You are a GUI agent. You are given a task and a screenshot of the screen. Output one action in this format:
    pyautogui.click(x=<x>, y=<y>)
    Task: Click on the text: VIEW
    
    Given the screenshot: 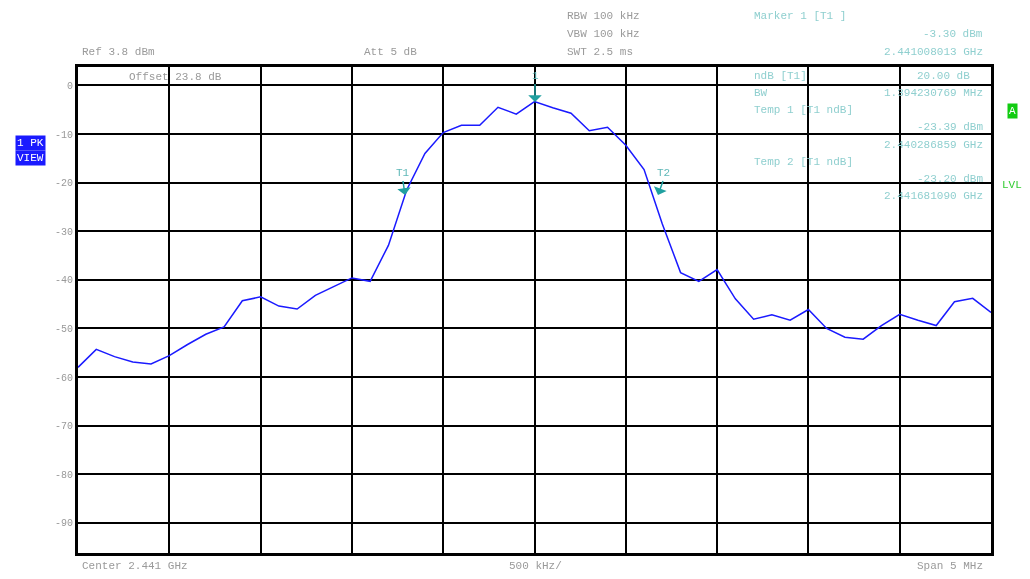 What is the action you would take?
    pyautogui.click(x=30, y=158)
    